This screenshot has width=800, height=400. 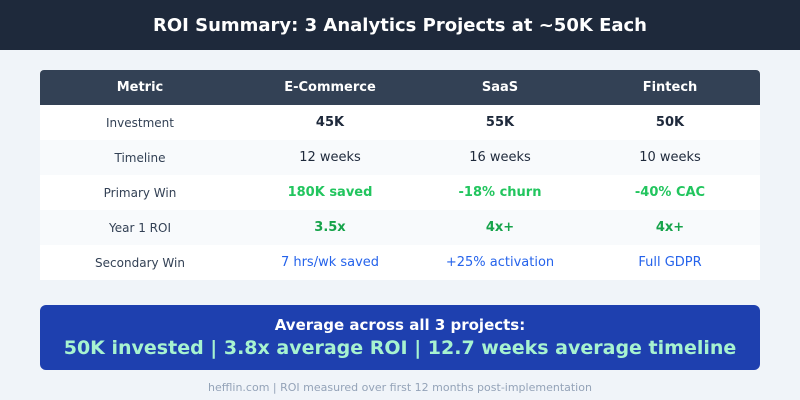 I want to click on cell: 12 weeks, so click(x=330, y=157).